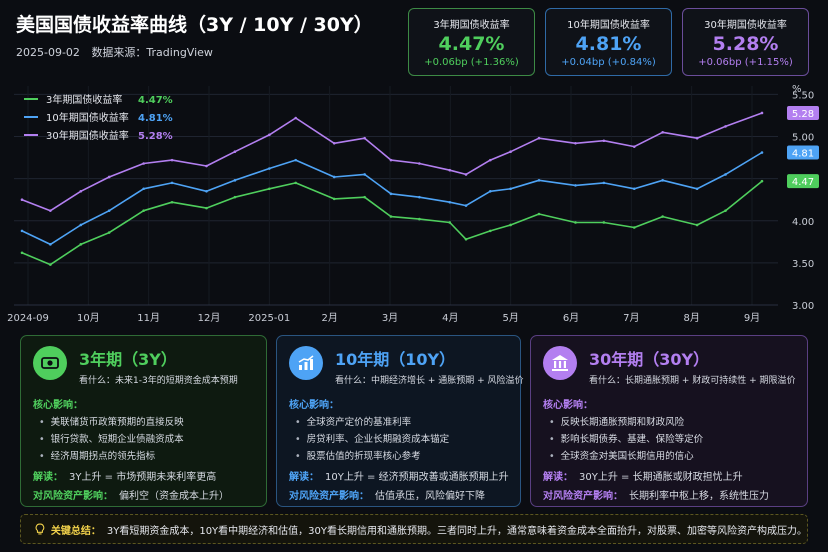 The height and width of the screenshot is (552, 828). Describe the element at coordinates (571, 318) in the screenshot. I see `x-tick-label: 6月` at that location.